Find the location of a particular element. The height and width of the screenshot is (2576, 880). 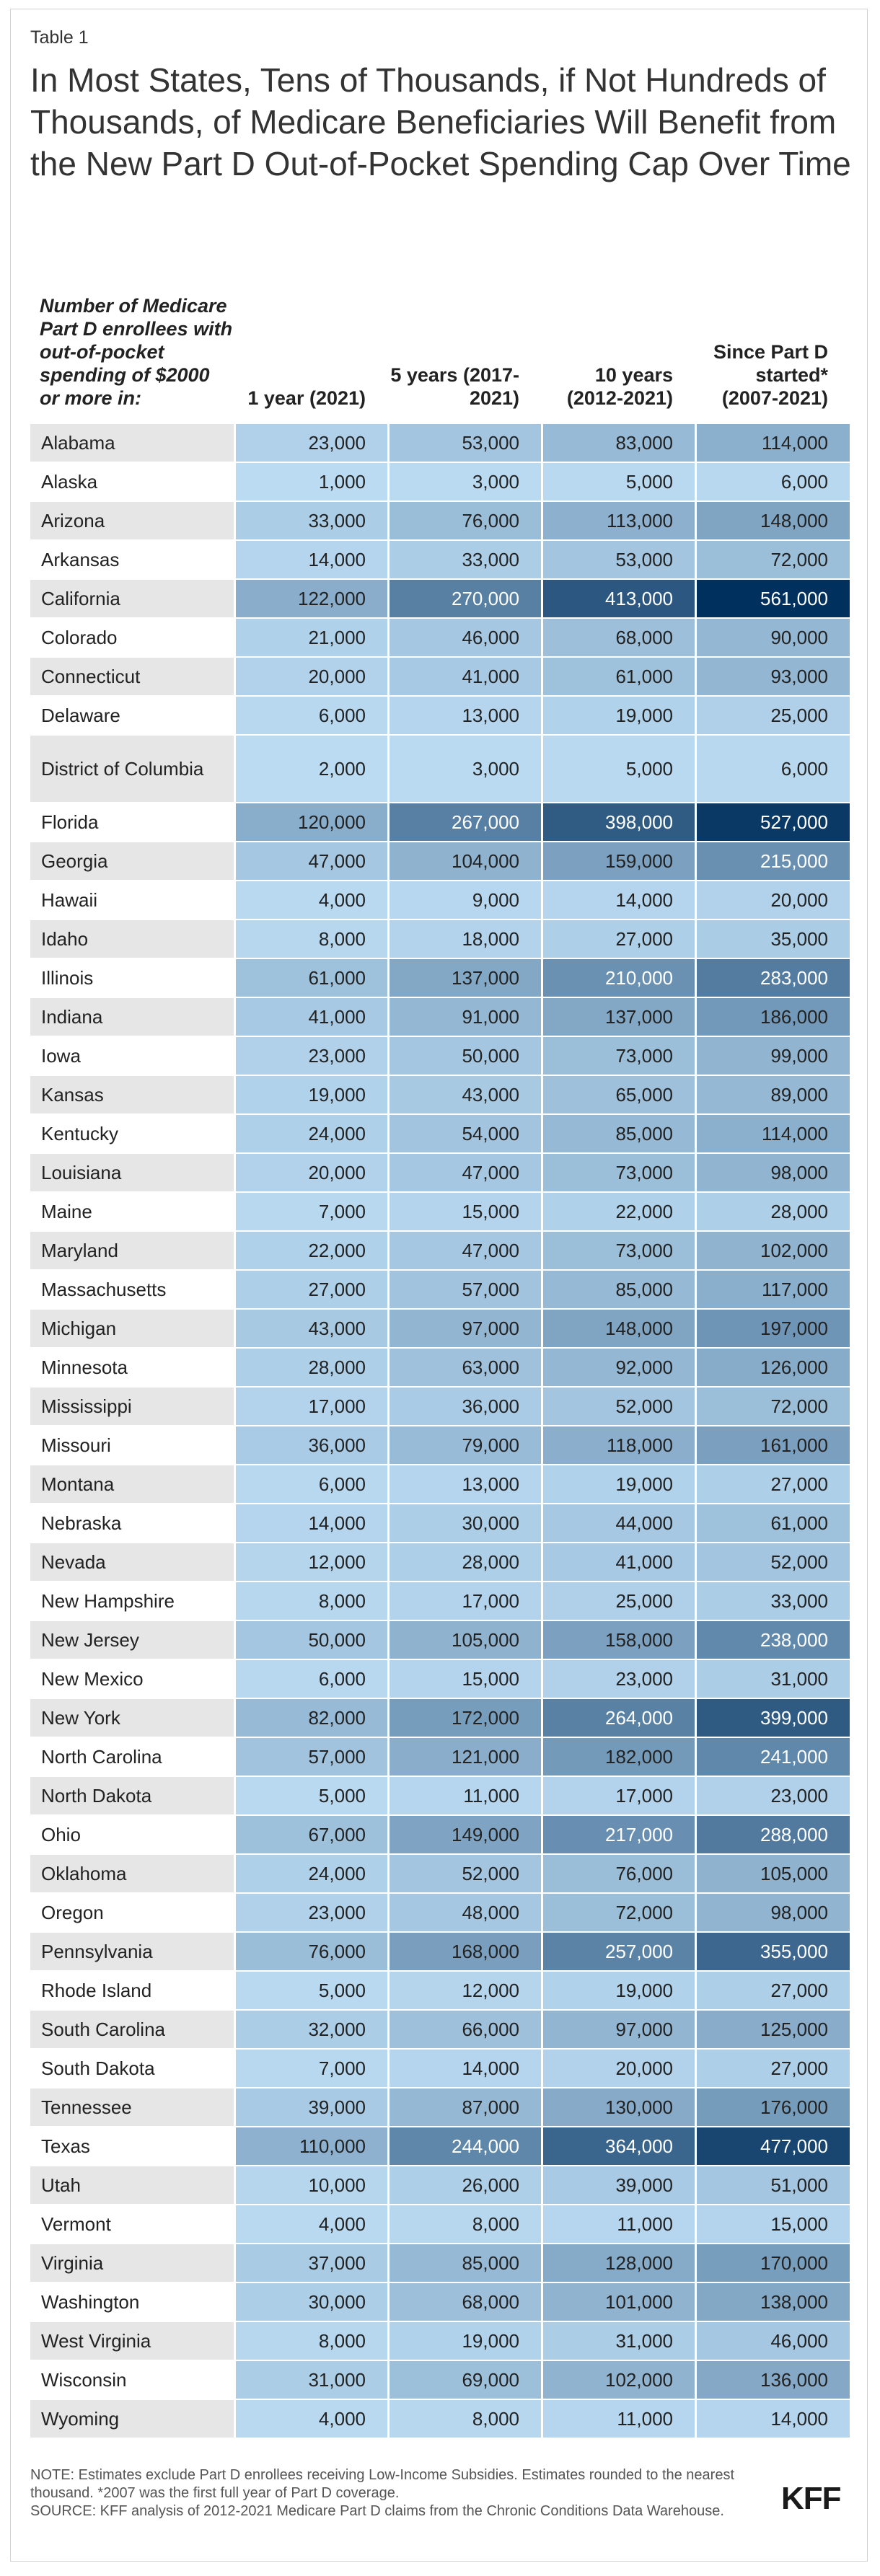

value-cell-since-part-d: 27,000 is located at coordinates (773, 1990).